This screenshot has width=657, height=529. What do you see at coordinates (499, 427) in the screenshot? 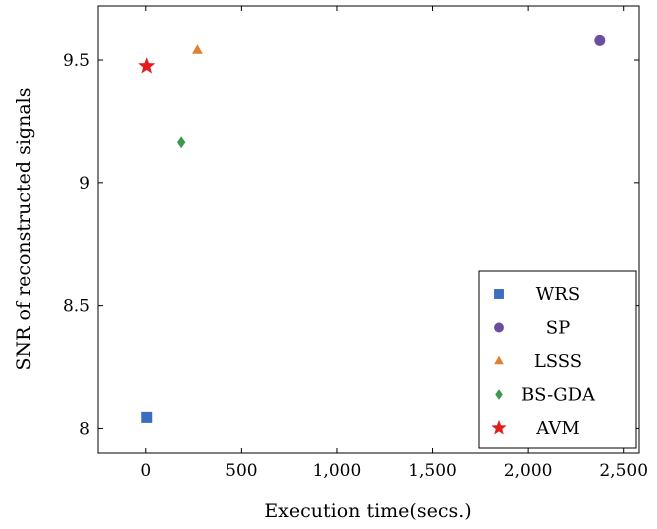
I see `legend-marker-avm` at bounding box center [499, 427].